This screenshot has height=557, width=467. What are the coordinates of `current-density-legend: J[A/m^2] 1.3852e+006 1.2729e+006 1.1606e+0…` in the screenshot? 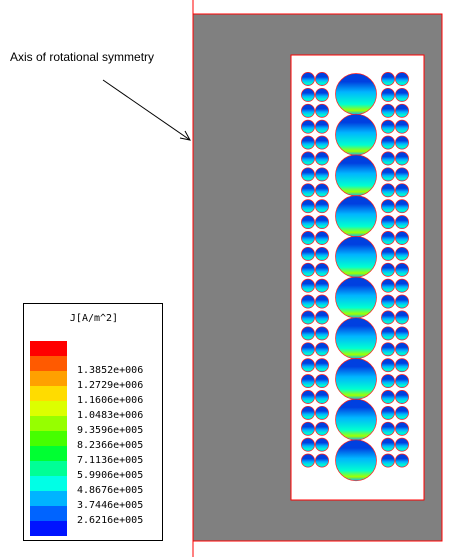 It's located at (93, 422).